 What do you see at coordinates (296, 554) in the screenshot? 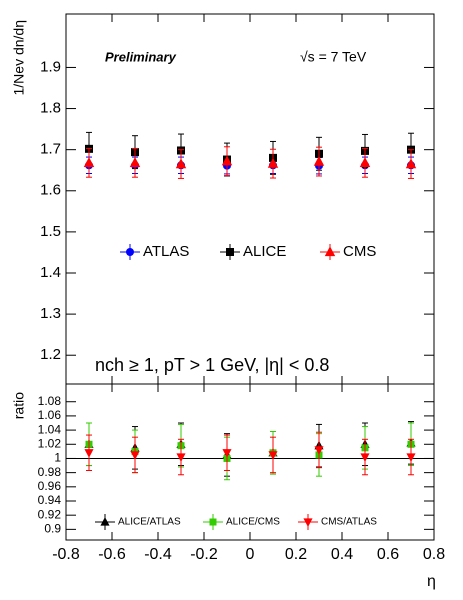
I see `x-tick-label: 0.2` at bounding box center [296, 554].